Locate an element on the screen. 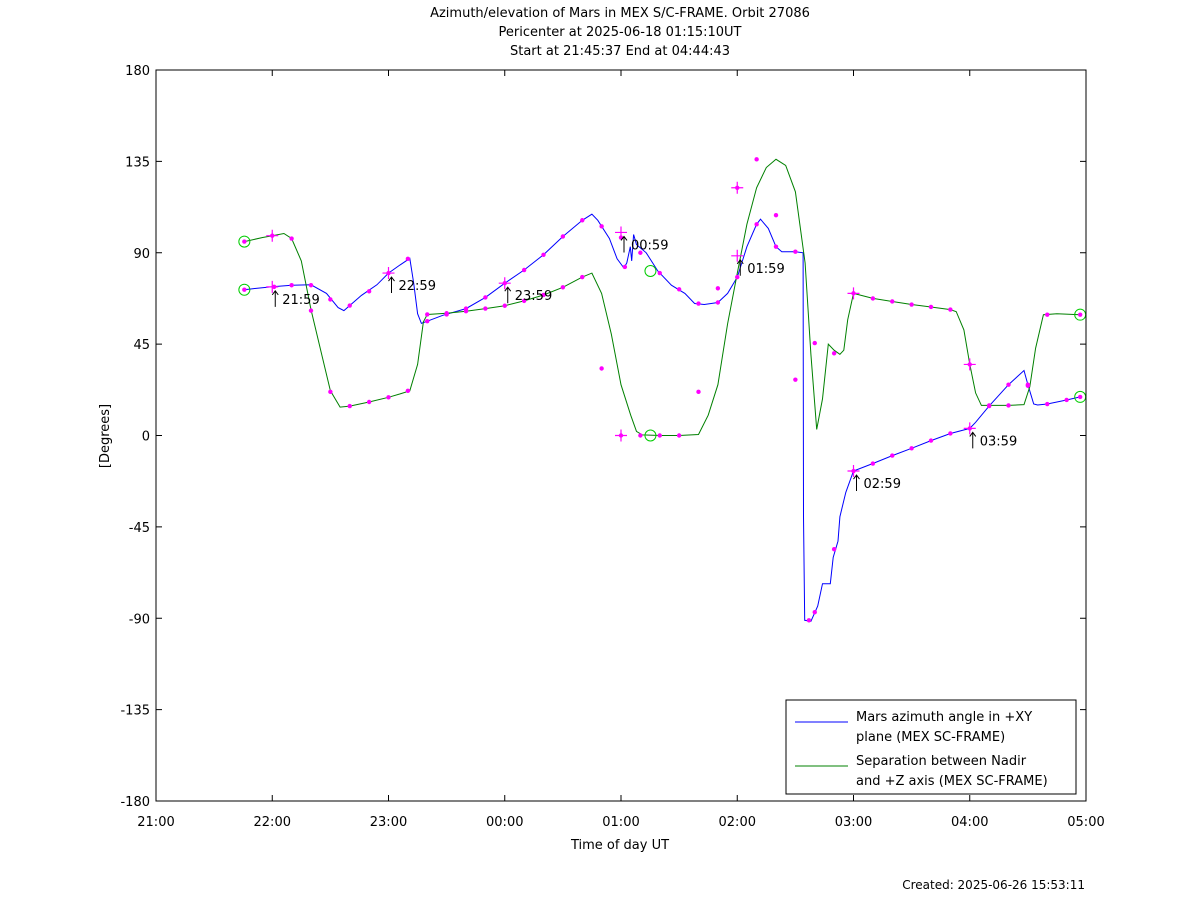 The height and width of the screenshot is (901, 1200). chart-title-line: Start at 21:45:37 End at 04:44:43 is located at coordinates (620, 51).